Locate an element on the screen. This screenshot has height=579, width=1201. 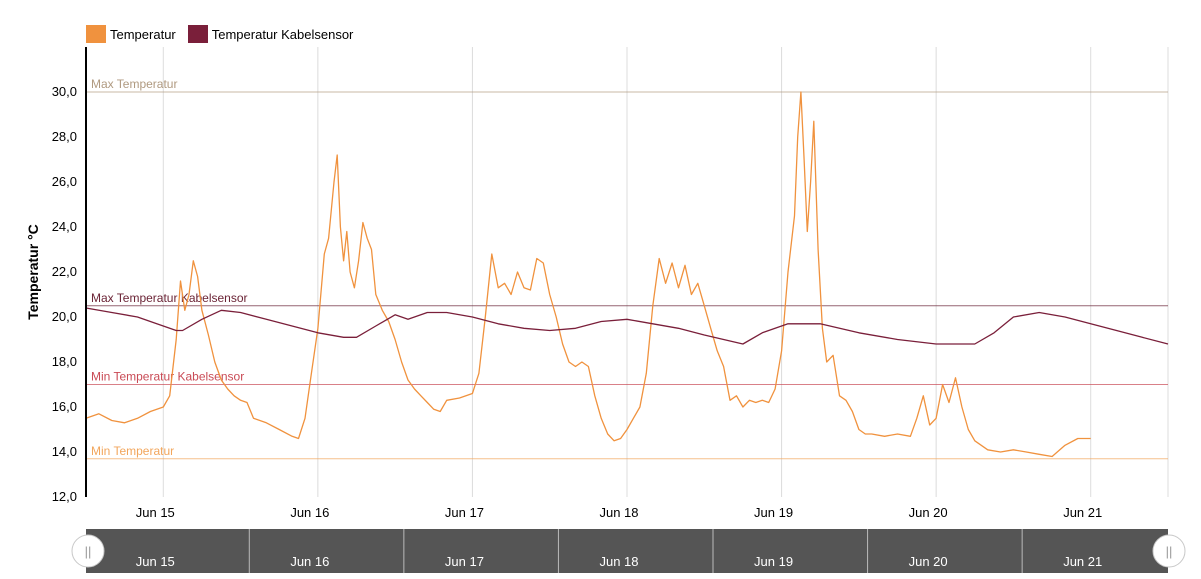
navigator-label: Jun 19 is located at coordinates (773, 561).